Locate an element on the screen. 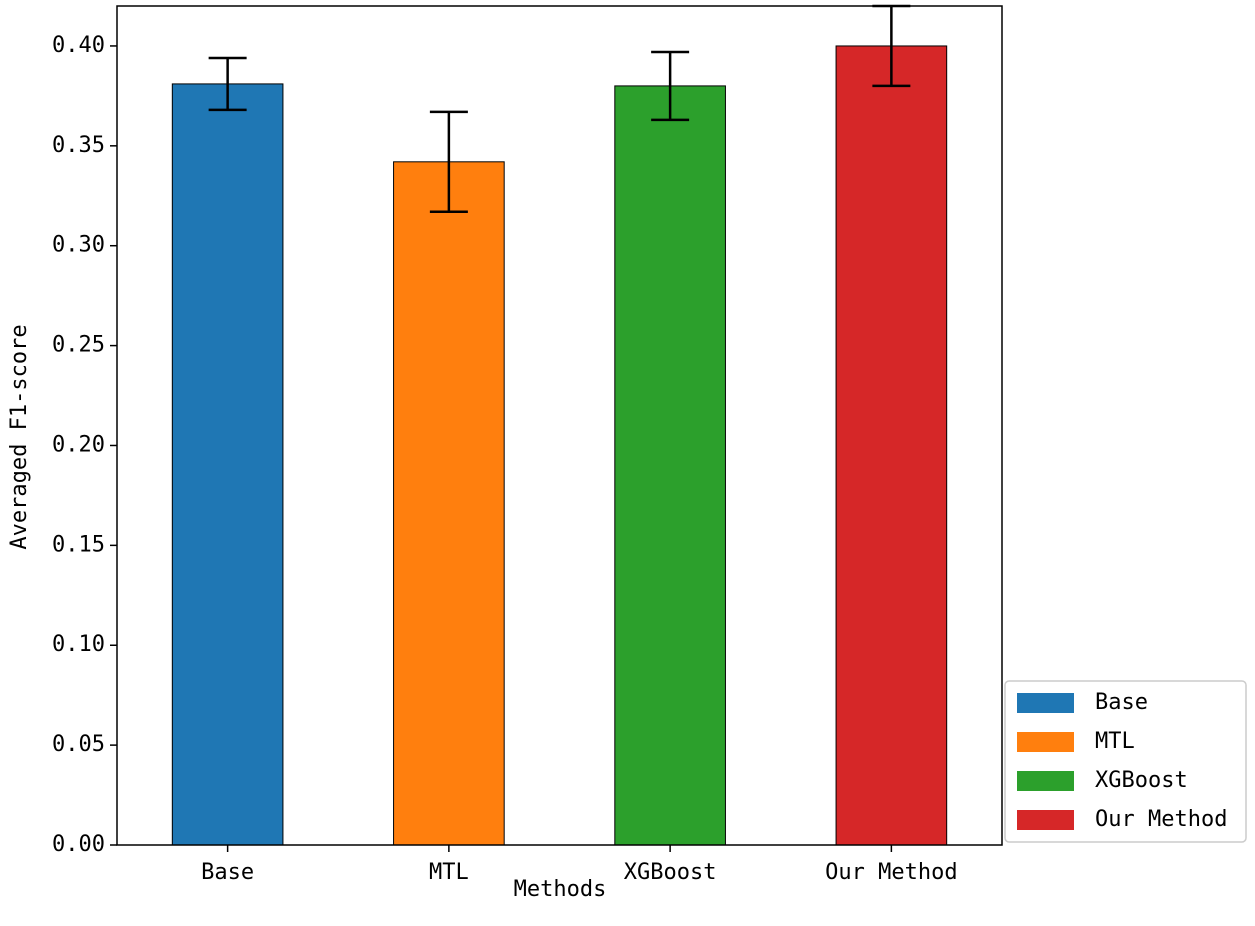  bar-our-method is located at coordinates (891, 445).